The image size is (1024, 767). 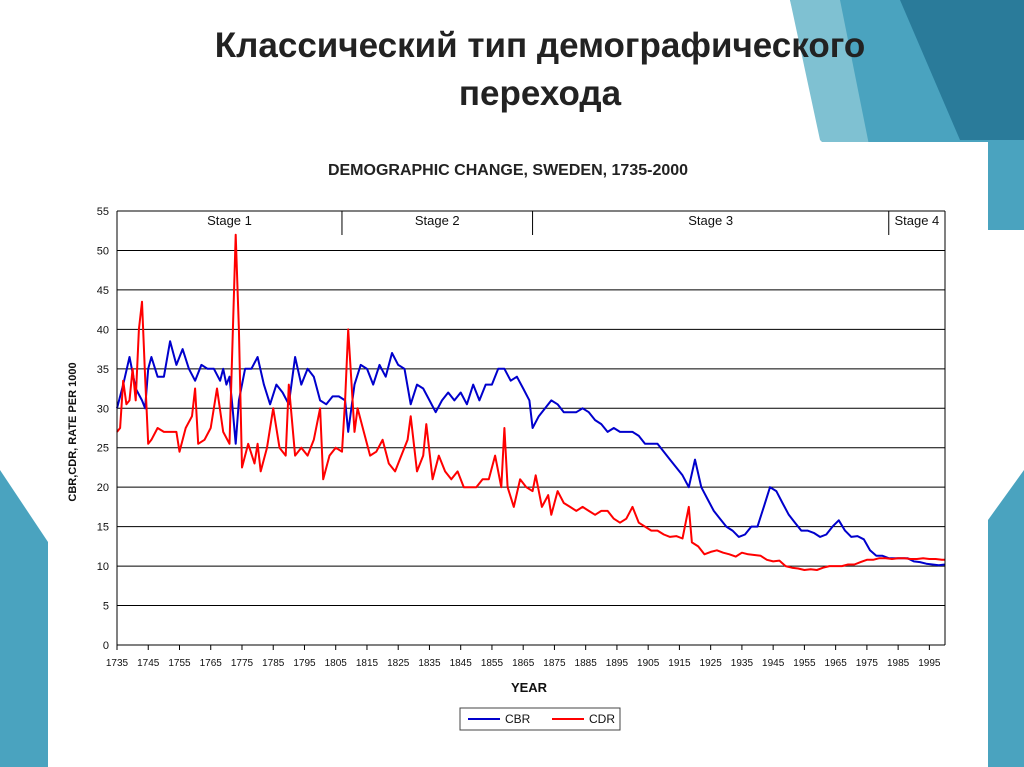 I want to click on y-tick-label: 20, so click(x=103, y=488).